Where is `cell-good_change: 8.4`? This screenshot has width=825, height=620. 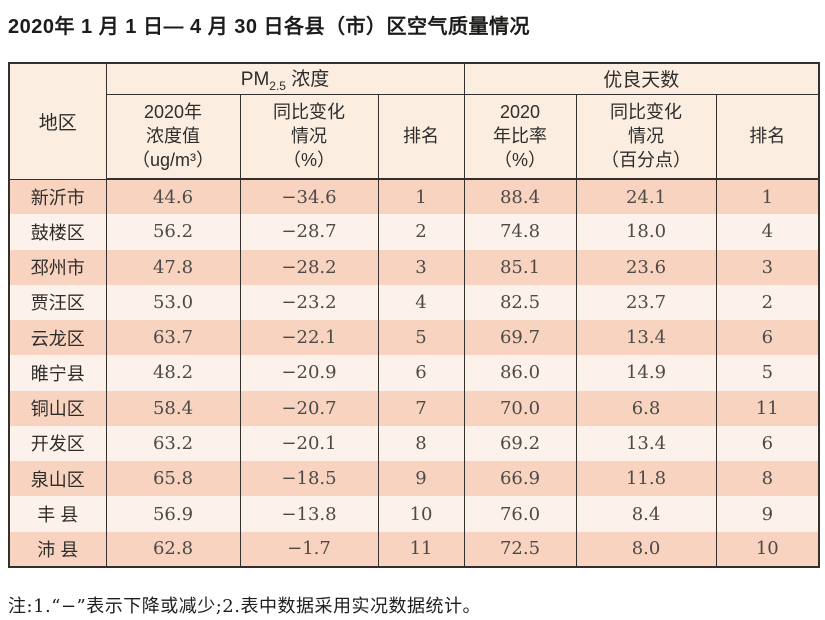
cell-good_change: 8.4 is located at coordinates (646, 514).